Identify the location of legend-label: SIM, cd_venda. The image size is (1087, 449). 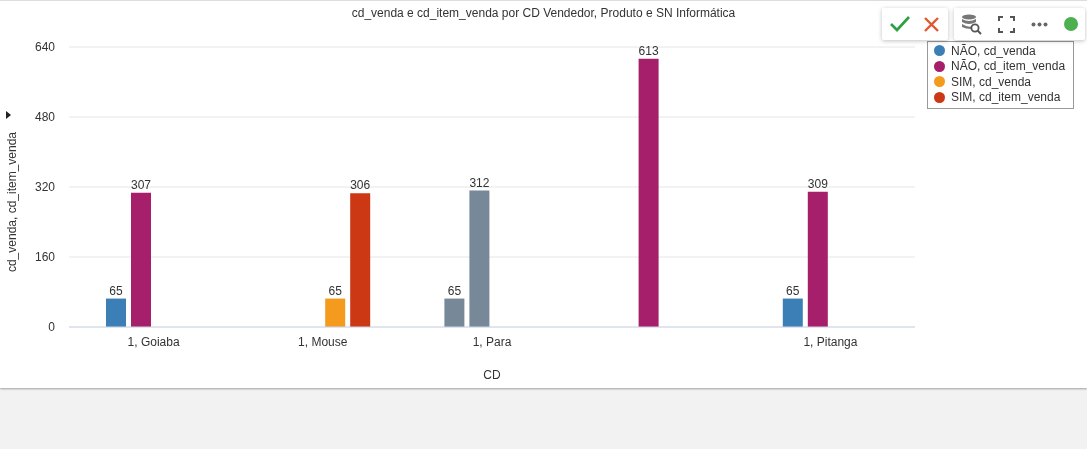
(991, 81).